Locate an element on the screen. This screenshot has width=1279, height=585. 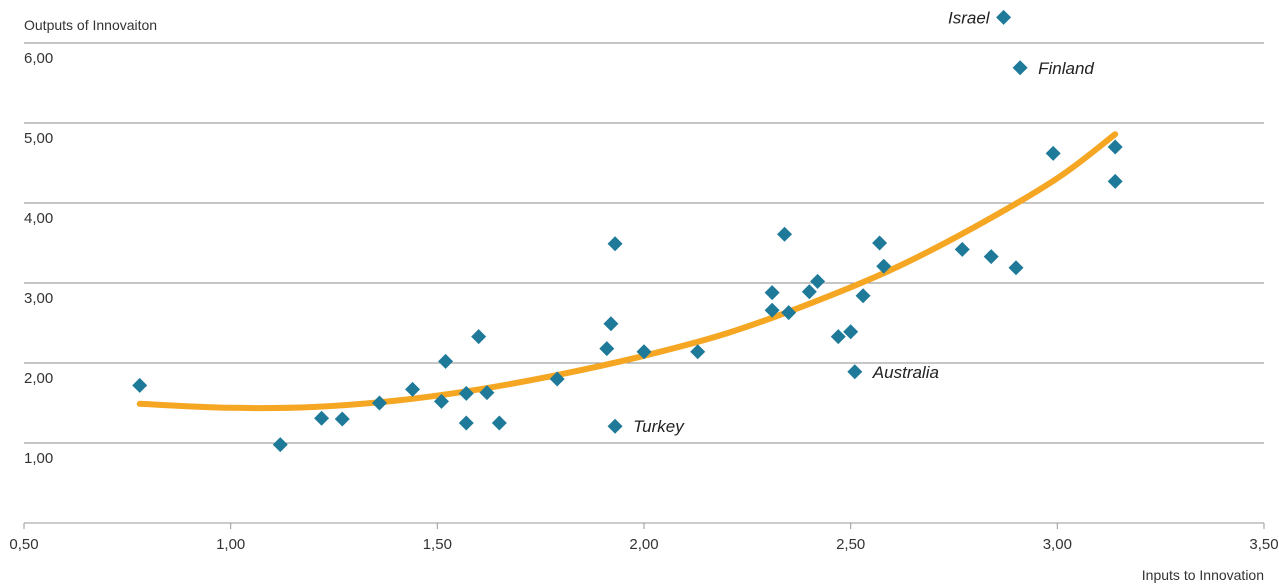
y-tick-label: 3,00 is located at coordinates (38, 298).